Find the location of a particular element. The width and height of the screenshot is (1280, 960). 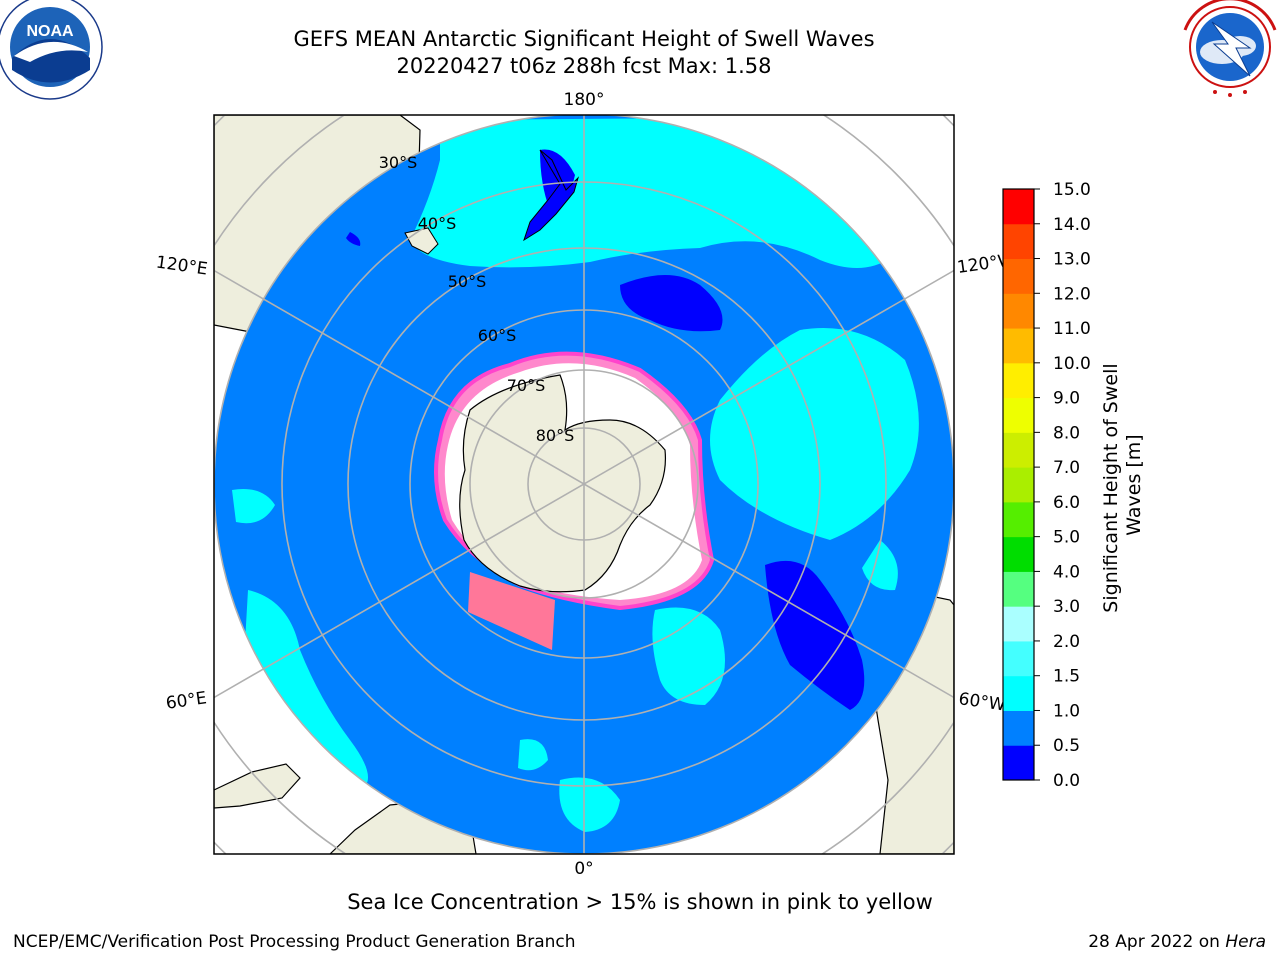

lon-label-60e: 60°E is located at coordinates (186, 700).